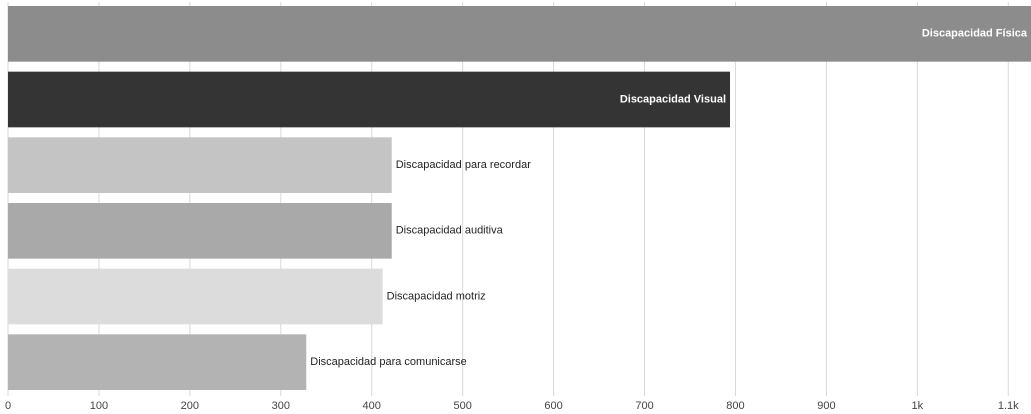  What do you see at coordinates (281, 406) in the screenshot?
I see `x-tick-label: 300` at bounding box center [281, 406].